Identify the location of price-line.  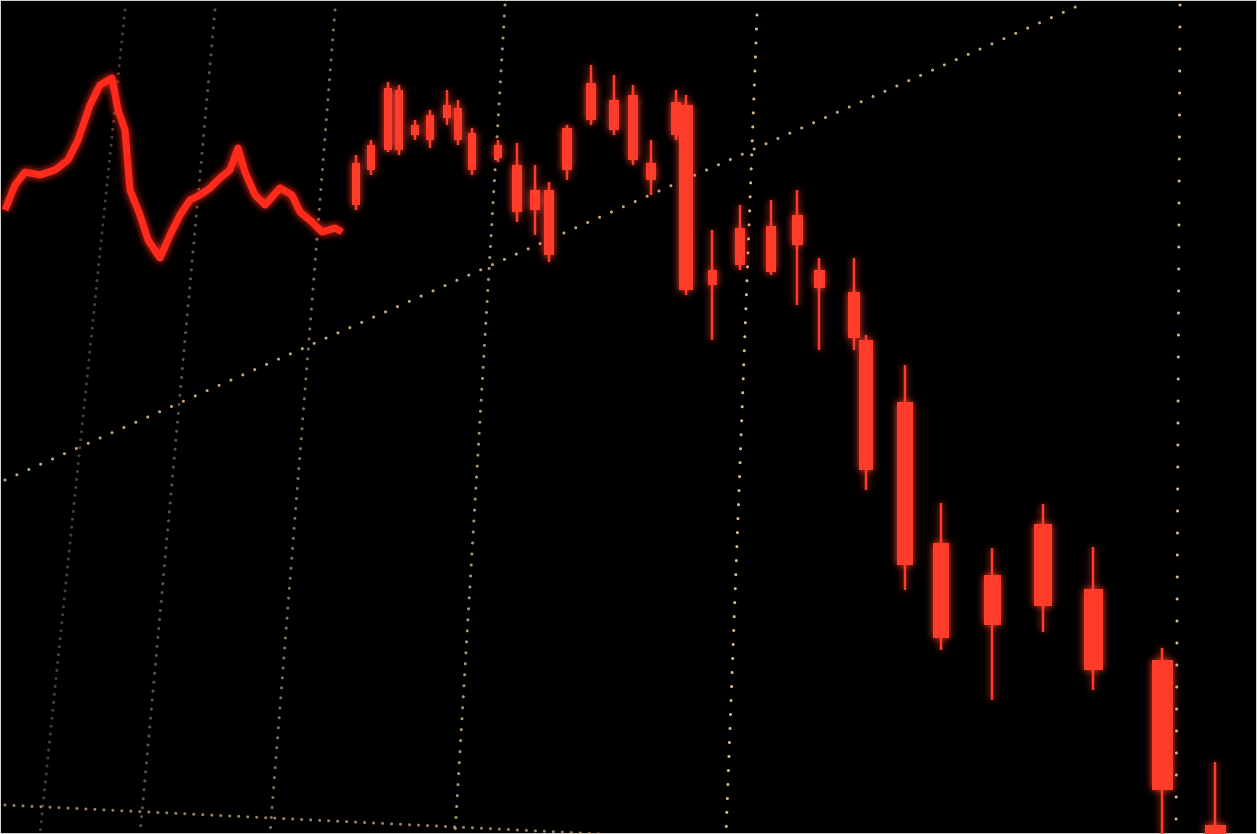
(172, 168).